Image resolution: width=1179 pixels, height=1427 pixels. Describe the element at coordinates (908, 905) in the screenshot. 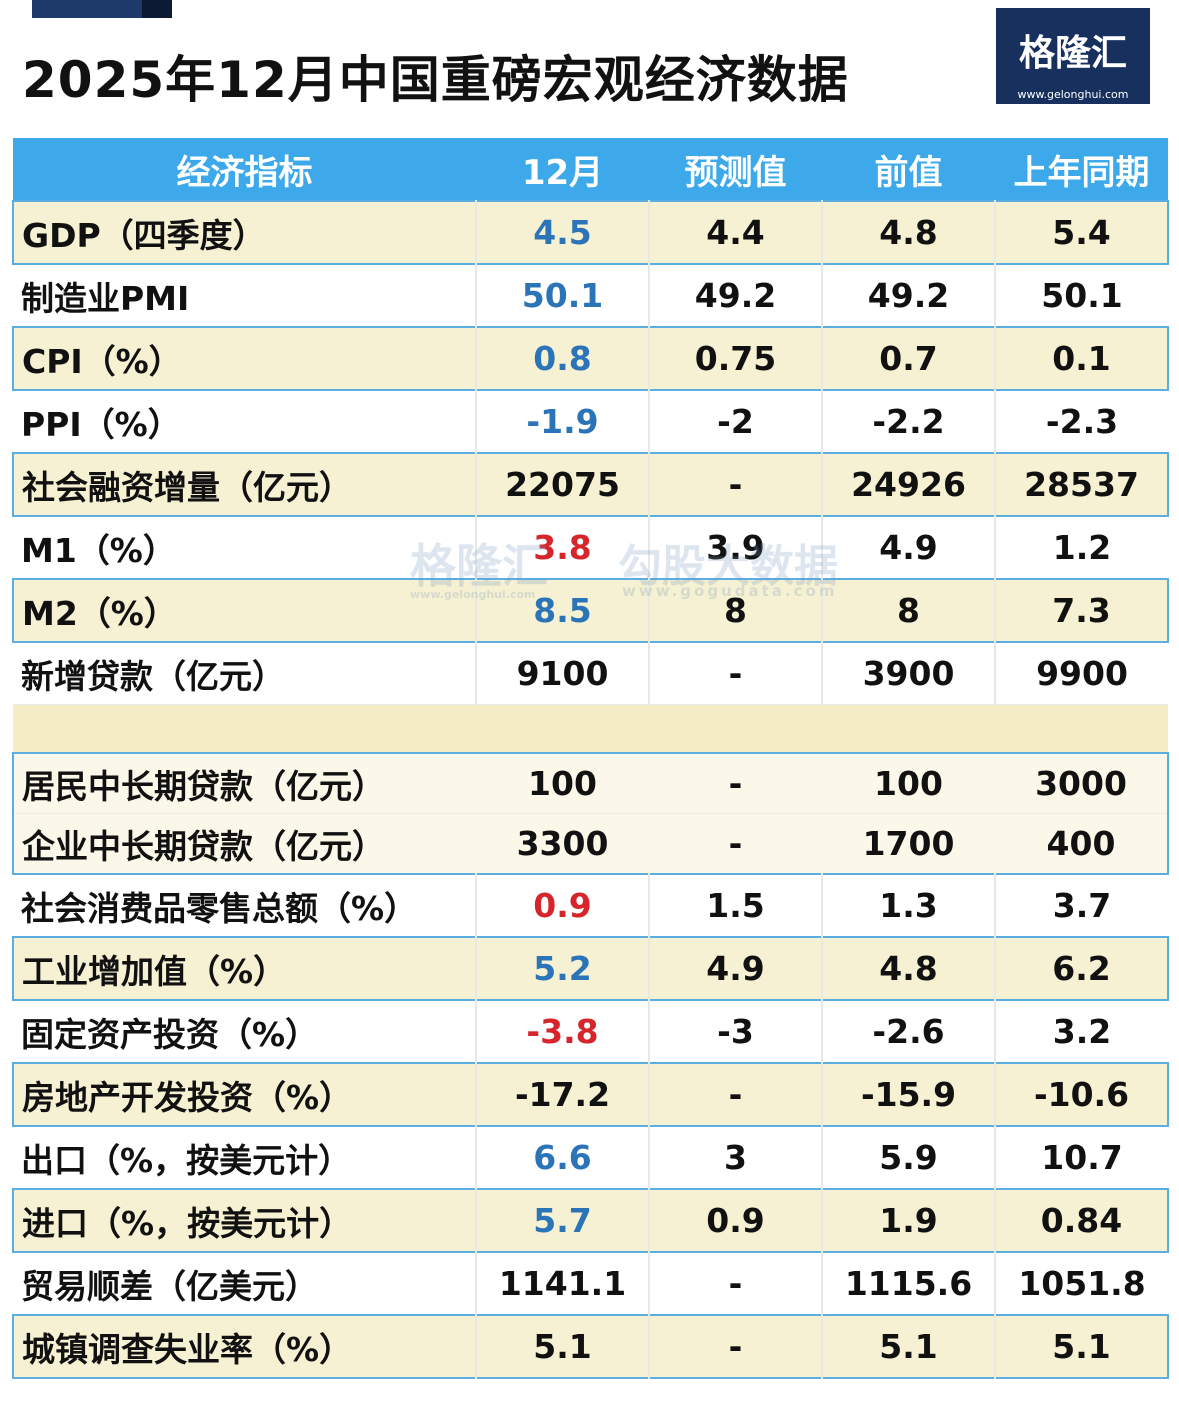

I see `value-cell: 1.3` at that location.